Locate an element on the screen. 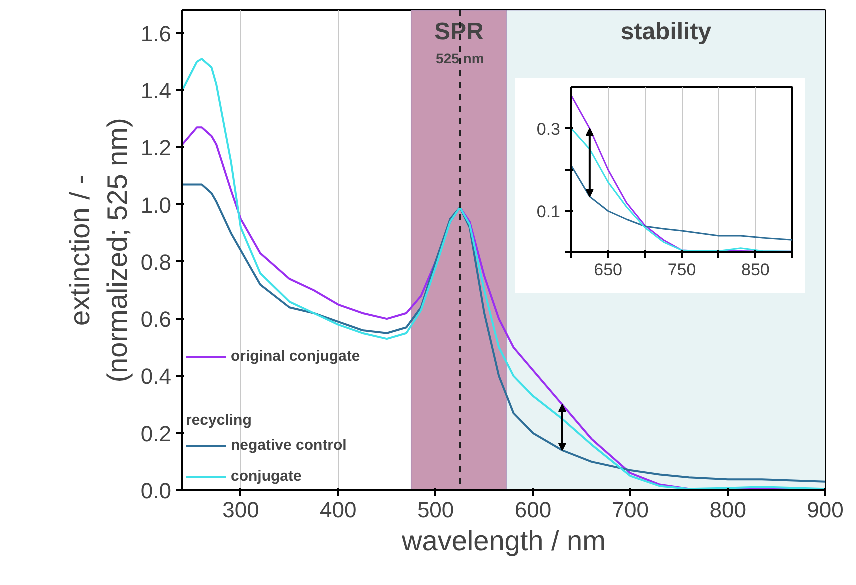 This screenshot has width=856, height=585. y-tick-label: 1.0 is located at coordinates (156, 205).